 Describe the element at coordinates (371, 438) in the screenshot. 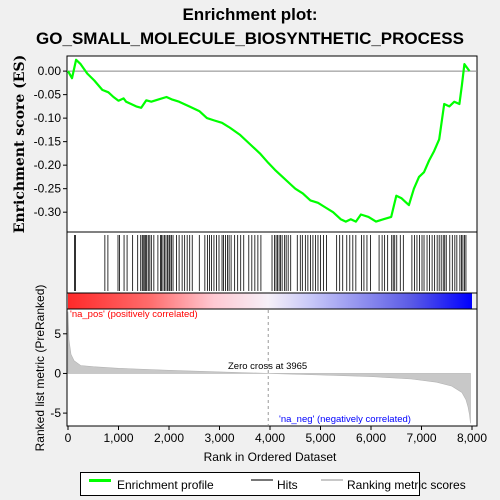

I see `x-tick-label: 6,000` at that location.